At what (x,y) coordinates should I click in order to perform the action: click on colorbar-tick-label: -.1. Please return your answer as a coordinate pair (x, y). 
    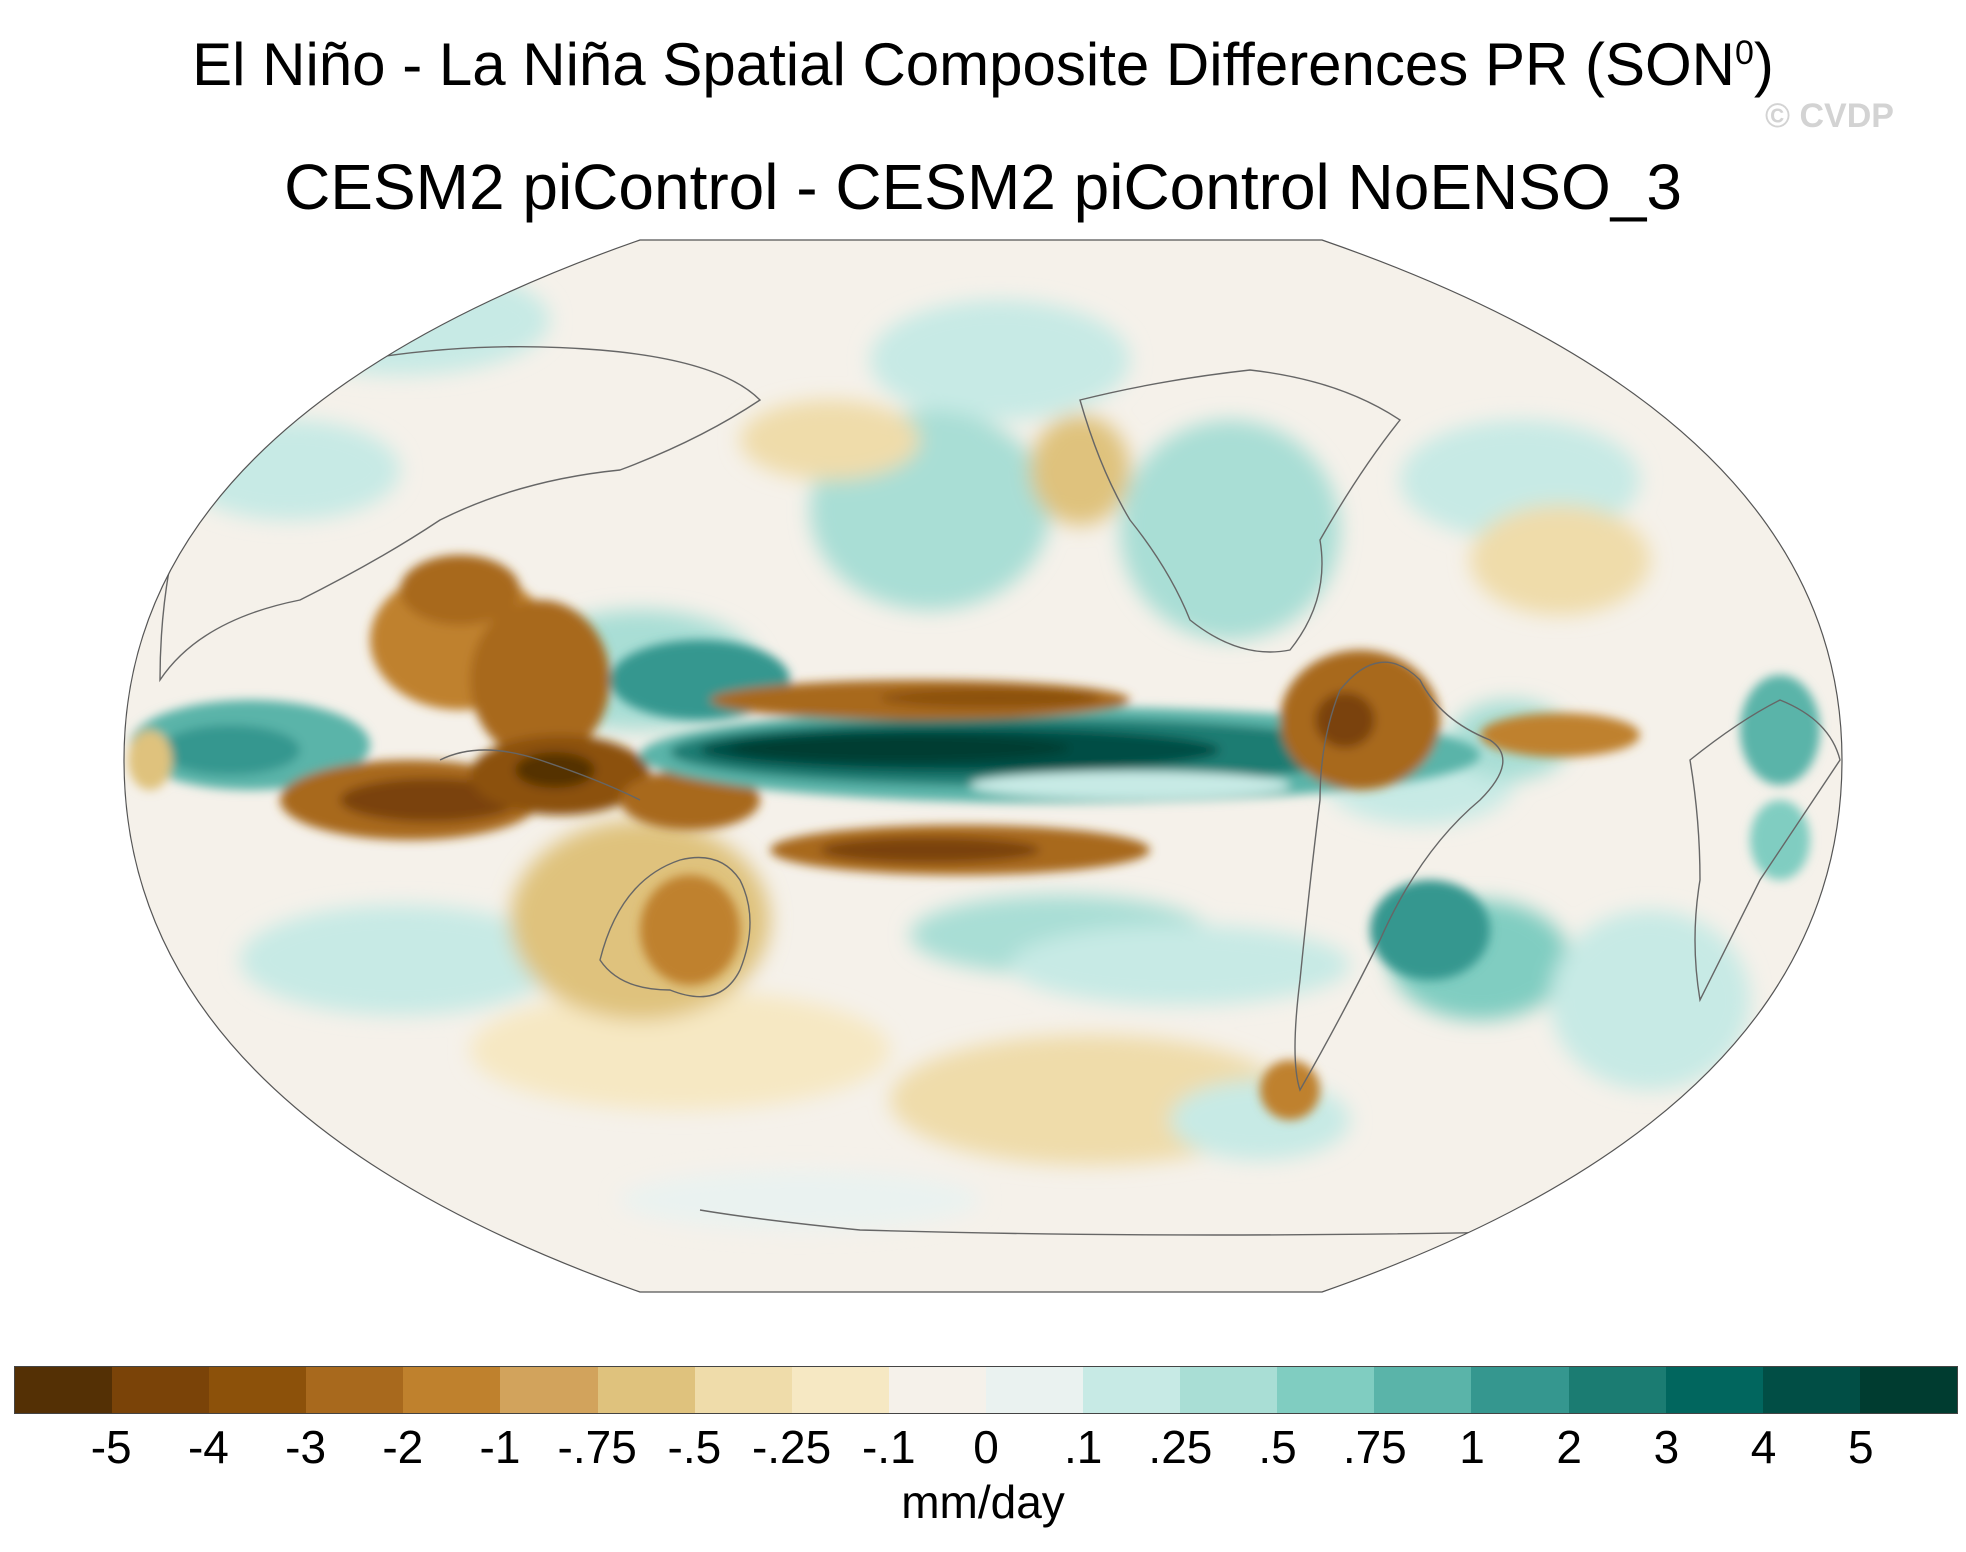
    Looking at the image, I should click on (888, 1447).